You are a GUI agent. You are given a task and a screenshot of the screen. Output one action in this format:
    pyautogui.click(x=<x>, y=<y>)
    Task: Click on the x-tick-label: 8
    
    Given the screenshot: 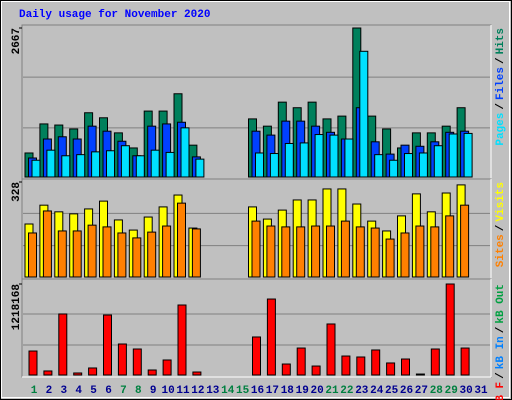 What is the action you would take?
    pyautogui.click(x=138, y=391)
    